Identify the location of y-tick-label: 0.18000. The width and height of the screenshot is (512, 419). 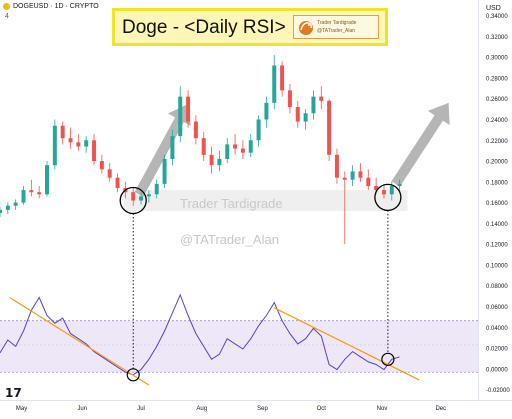
(497, 183).